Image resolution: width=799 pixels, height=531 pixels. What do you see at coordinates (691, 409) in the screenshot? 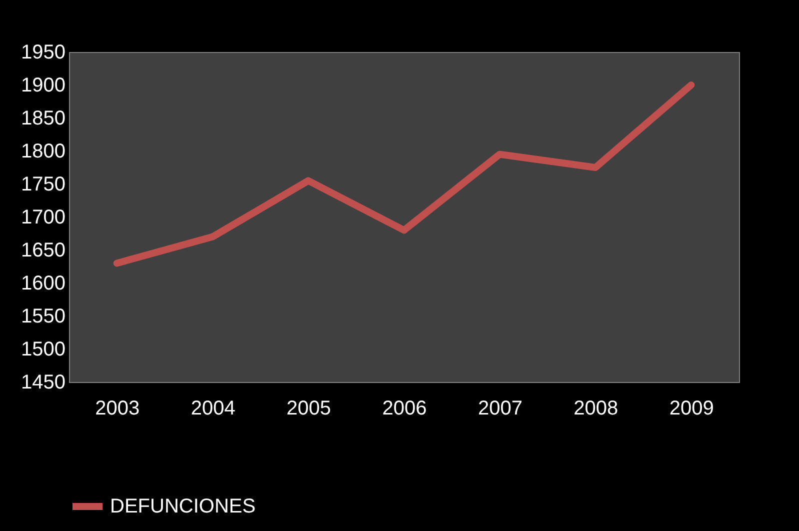
I see `x-tick-label: 2009` at bounding box center [691, 409].